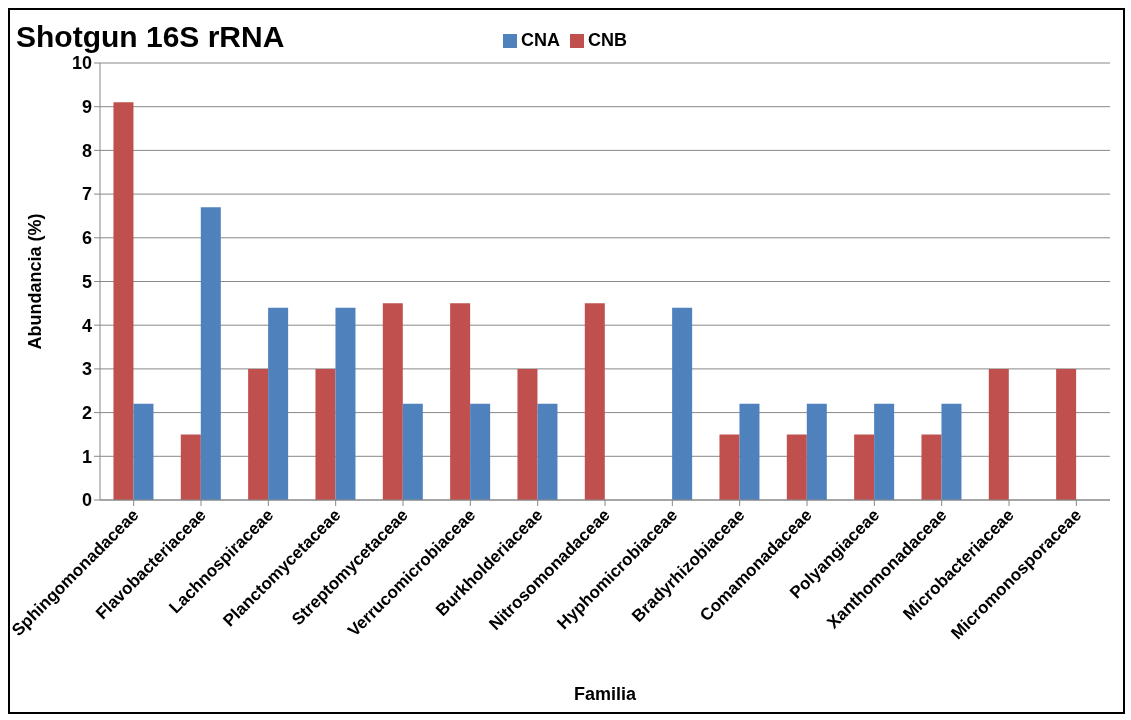 This screenshot has width=1131, height=720. What do you see at coordinates (86, 107) in the screenshot?
I see `y-tick-label: 9` at bounding box center [86, 107].